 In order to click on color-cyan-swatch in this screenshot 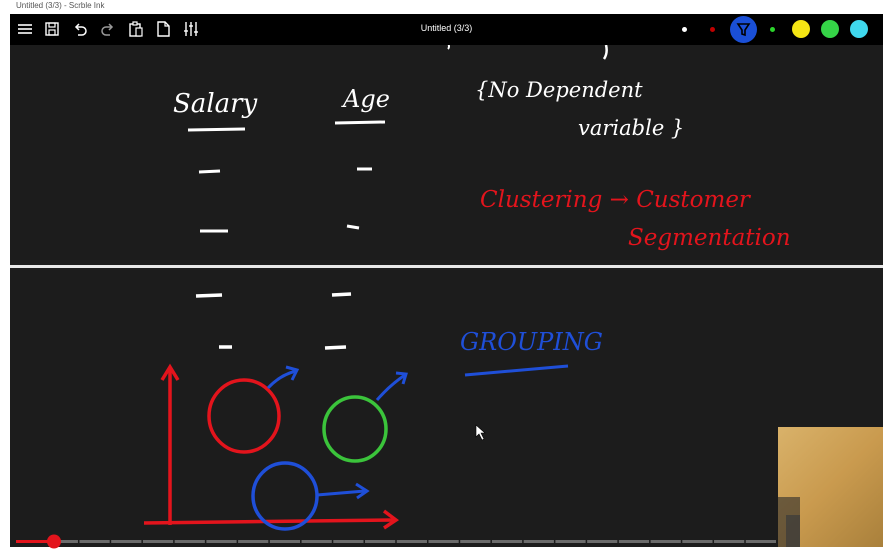, I will do `click(859, 29)`.